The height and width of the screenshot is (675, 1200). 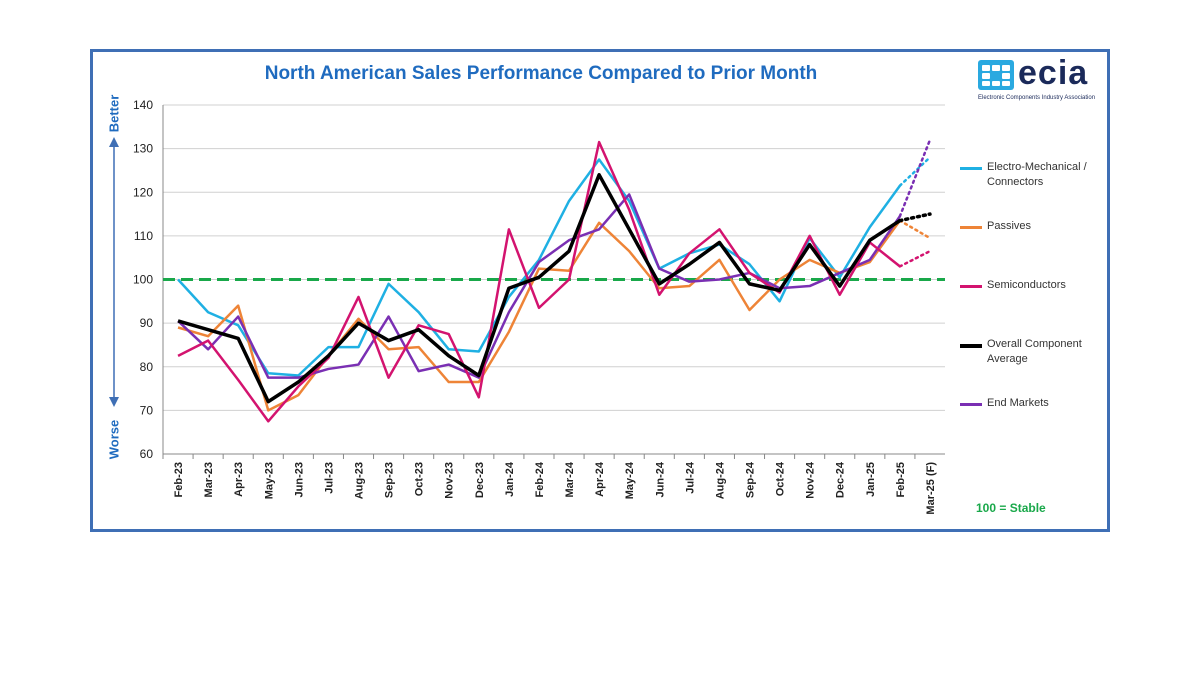 What do you see at coordinates (871, 479) in the screenshot?
I see `x-tick-label: Jan-25` at bounding box center [871, 479].